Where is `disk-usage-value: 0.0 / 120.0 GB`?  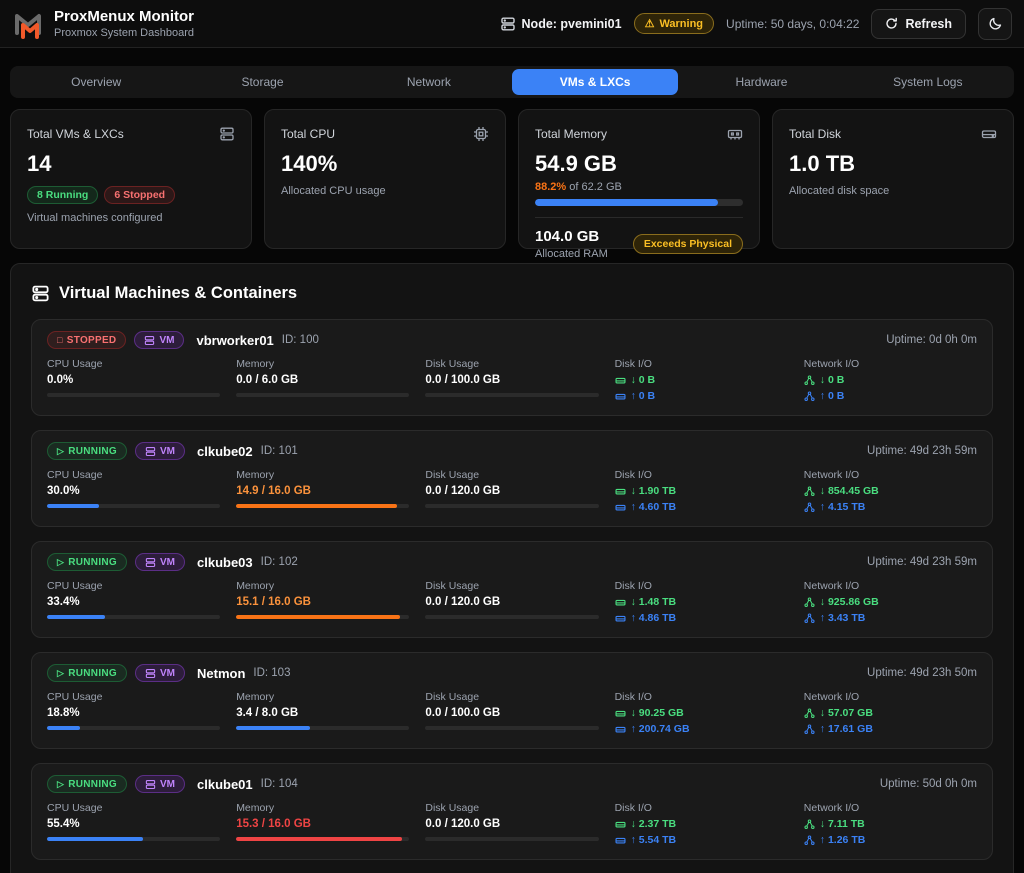 disk-usage-value: 0.0 / 120.0 GB is located at coordinates (463, 602).